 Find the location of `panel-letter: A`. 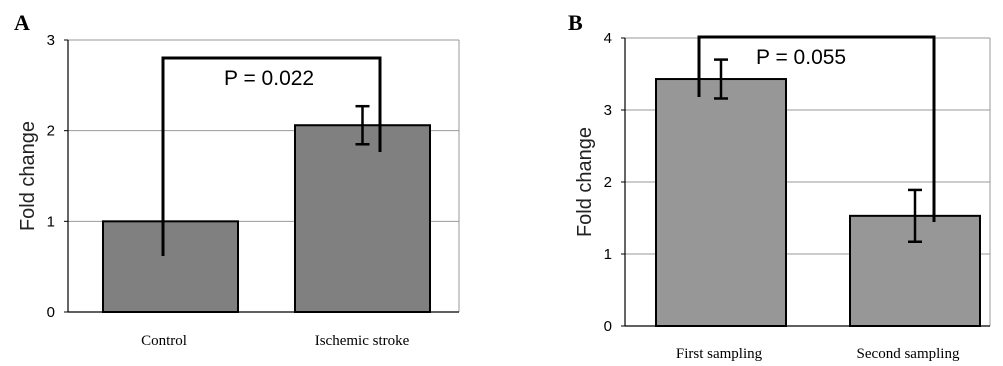

panel-letter: A is located at coordinates (22, 22).